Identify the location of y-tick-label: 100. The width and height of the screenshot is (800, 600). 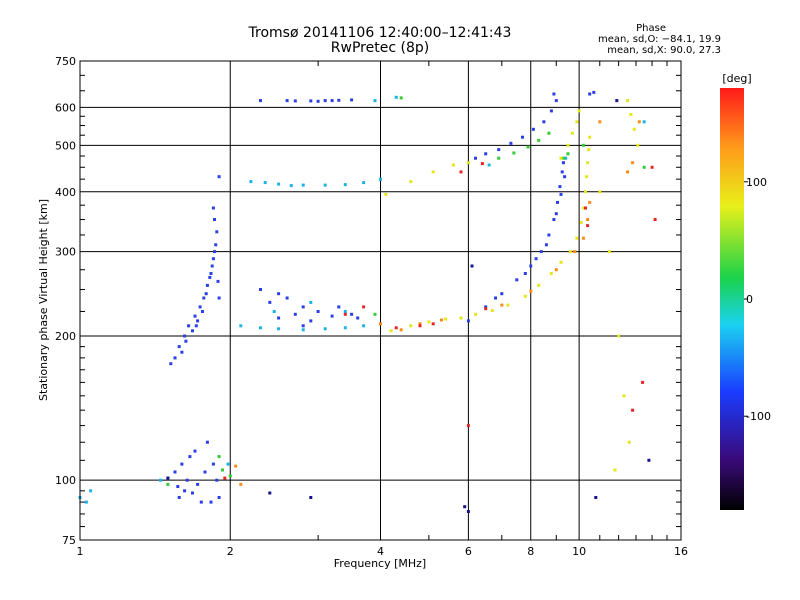
(65, 480).